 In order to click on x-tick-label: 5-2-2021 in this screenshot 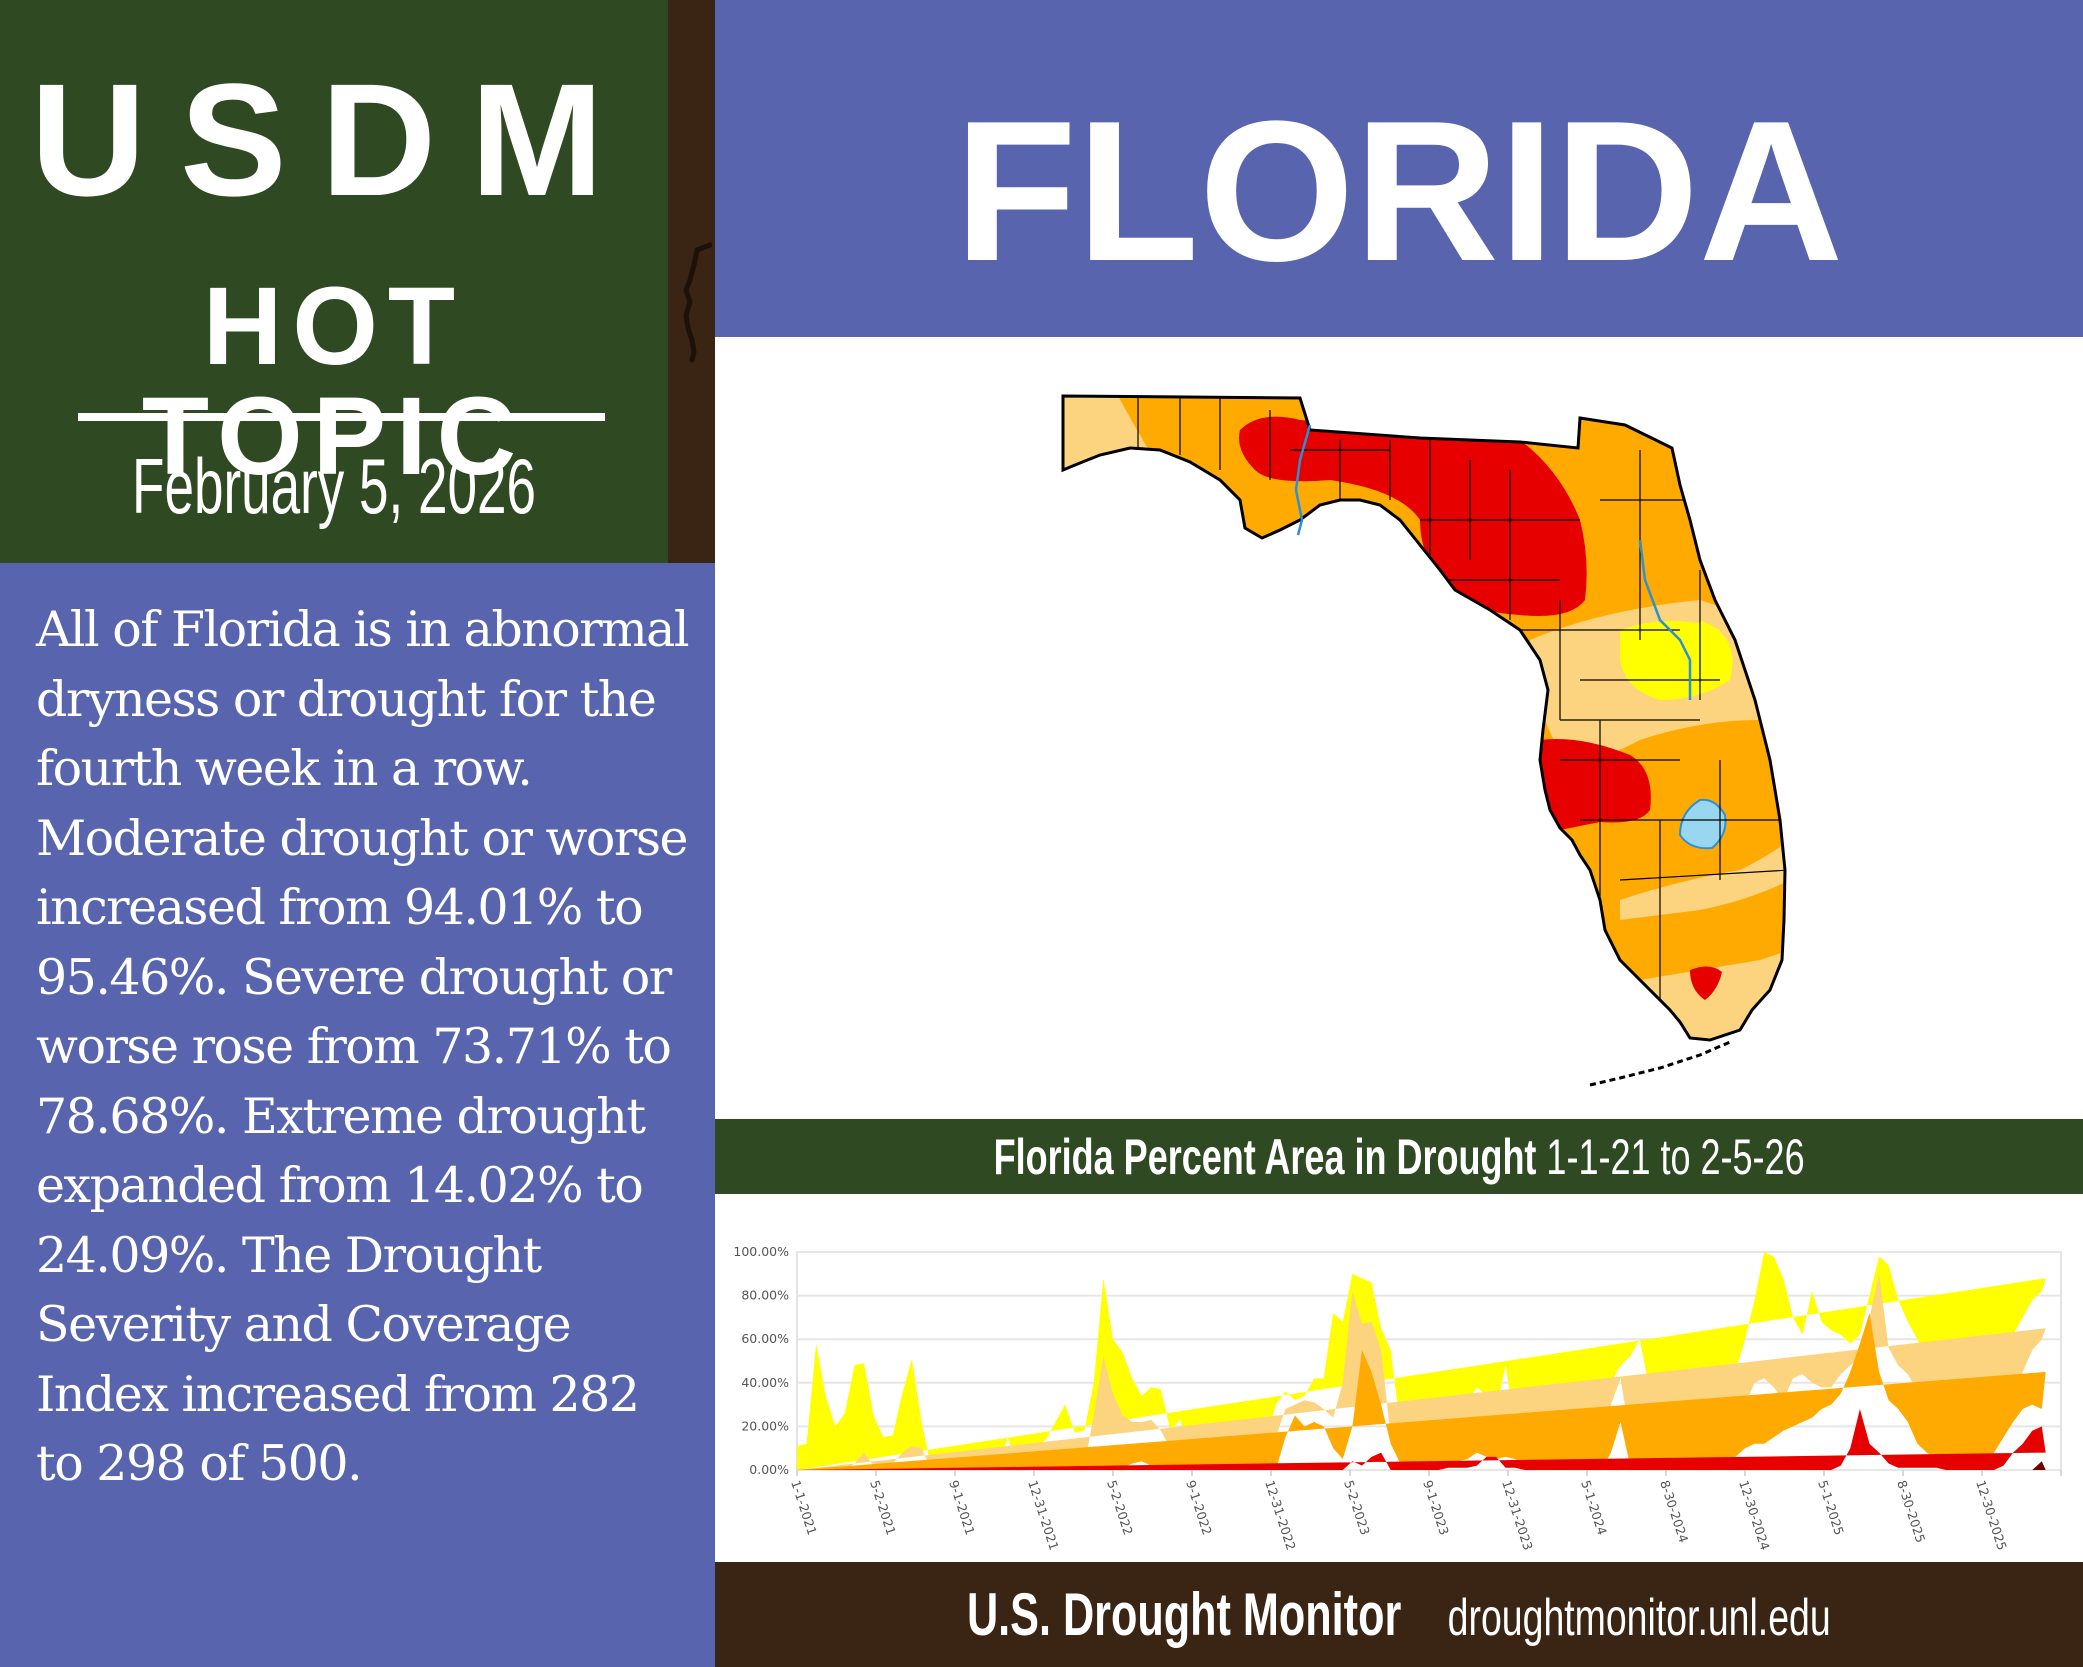, I will do `click(883, 1507)`.